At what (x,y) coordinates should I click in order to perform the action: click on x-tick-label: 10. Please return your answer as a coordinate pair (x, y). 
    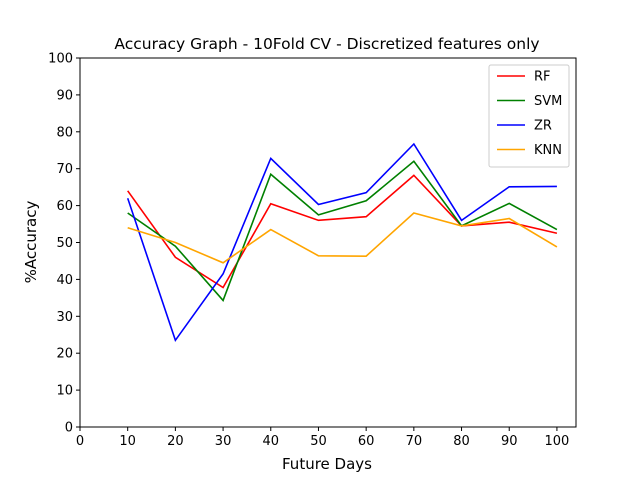
    Looking at the image, I should click on (127, 441).